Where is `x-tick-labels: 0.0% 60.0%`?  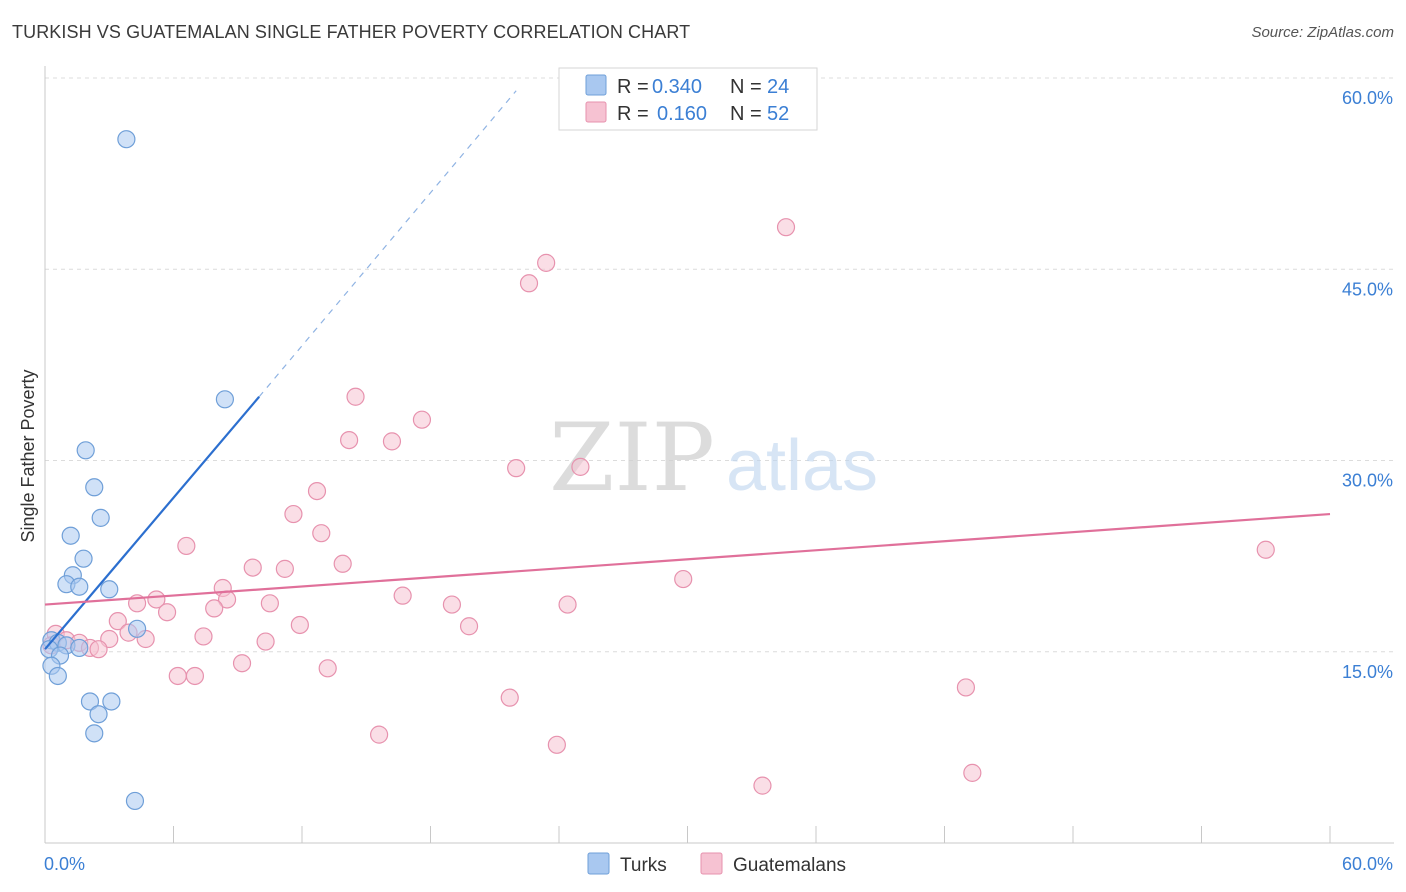
x-tick-labels: 0.0% 60.0% is located at coordinates (718, 864).